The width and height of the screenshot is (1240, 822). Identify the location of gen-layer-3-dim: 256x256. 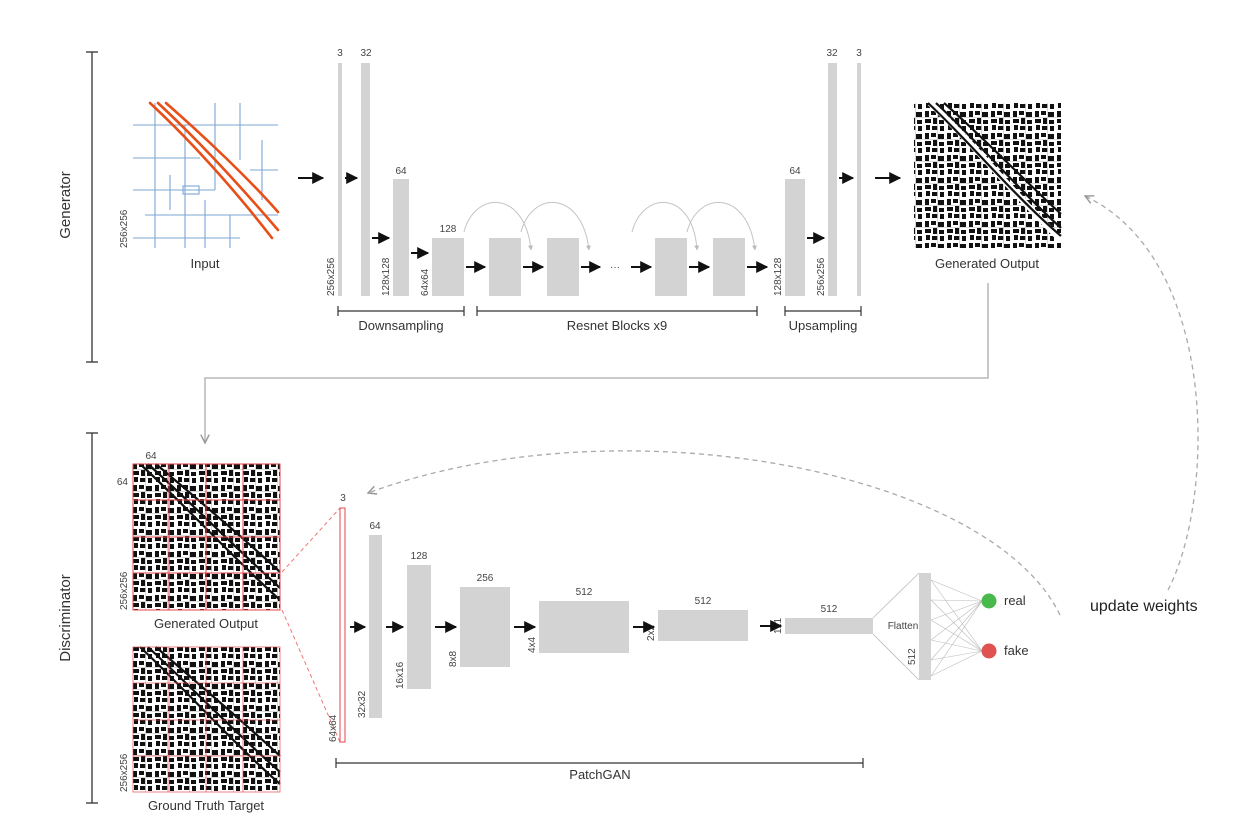
(331, 276).